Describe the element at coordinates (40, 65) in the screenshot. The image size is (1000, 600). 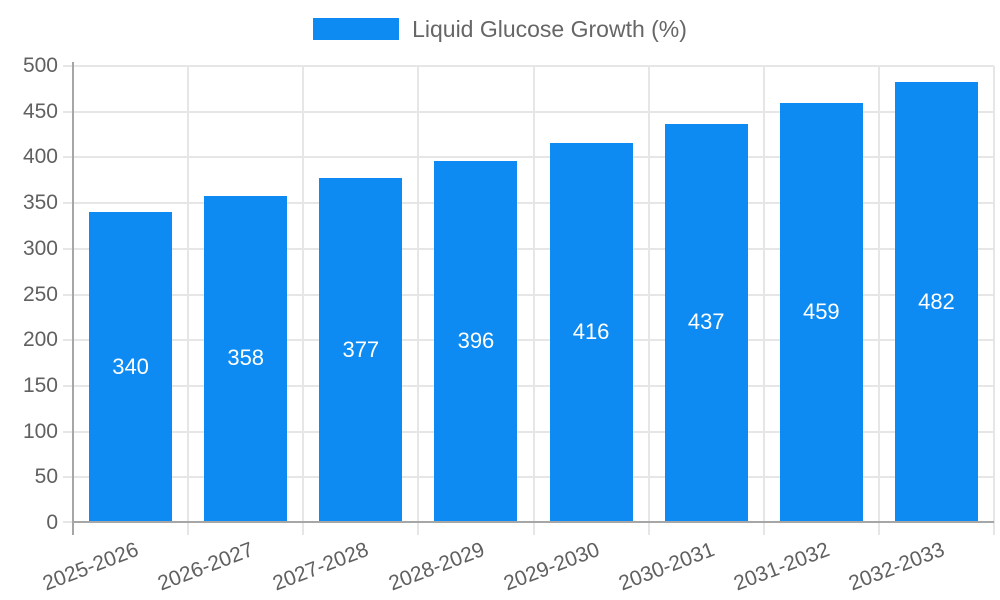
I see `y-axis-tick-label: 500` at that location.